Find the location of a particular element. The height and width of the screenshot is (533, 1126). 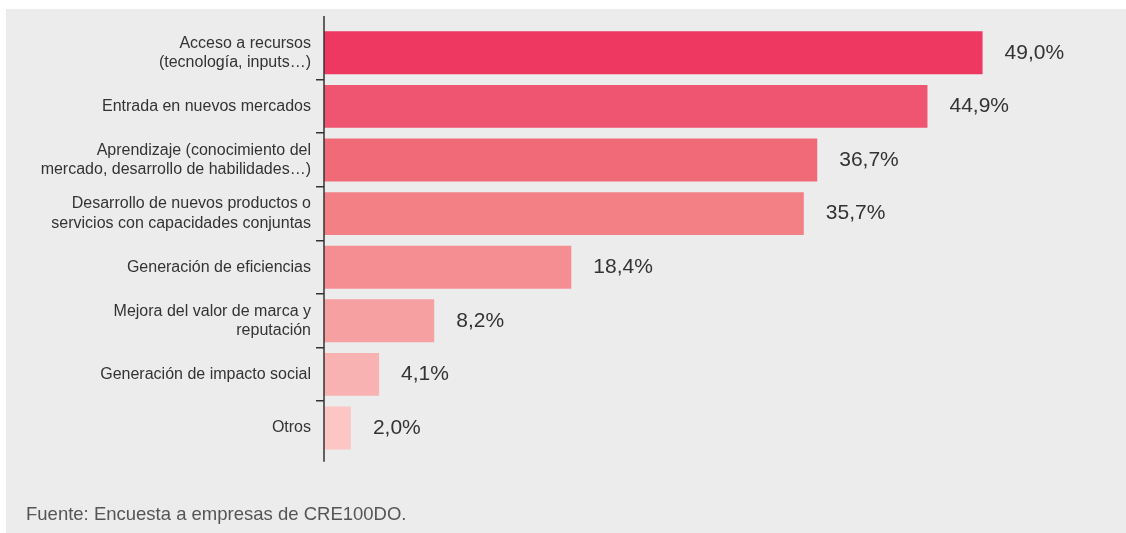

data-label: 35,7% is located at coordinates (855, 212).